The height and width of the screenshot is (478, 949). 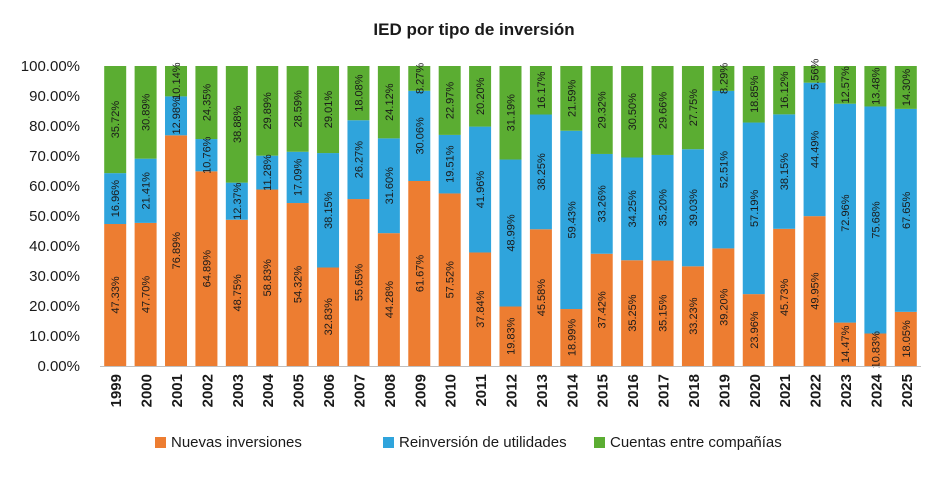 What do you see at coordinates (481, 390) in the screenshot?
I see `x-tick-label: 2011` at bounding box center [481, 390].